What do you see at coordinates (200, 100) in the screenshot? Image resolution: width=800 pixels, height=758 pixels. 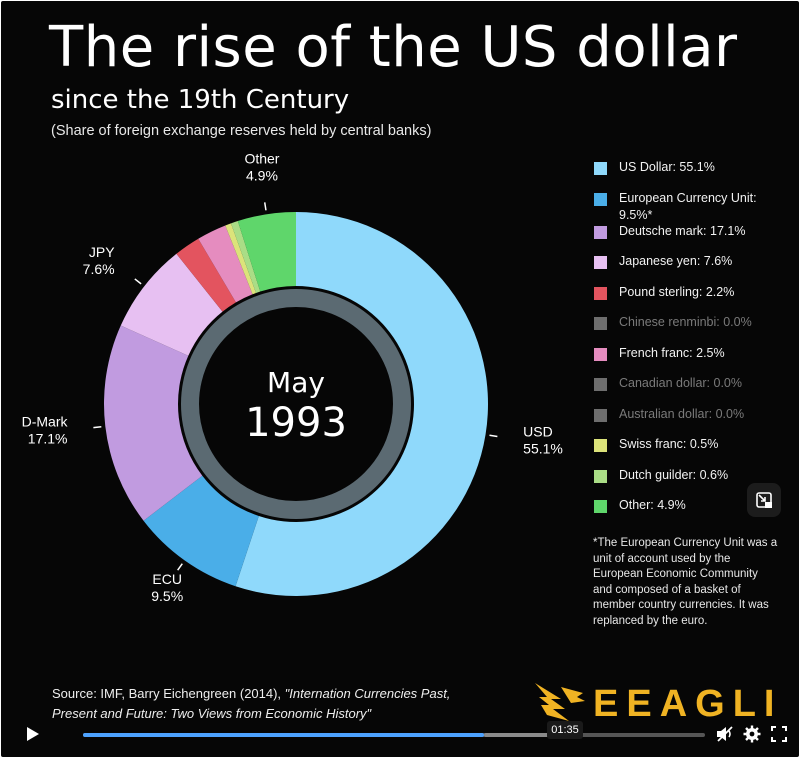 I see `chart-subtitle: since the 19th Century` at bounding box center [200, 100].